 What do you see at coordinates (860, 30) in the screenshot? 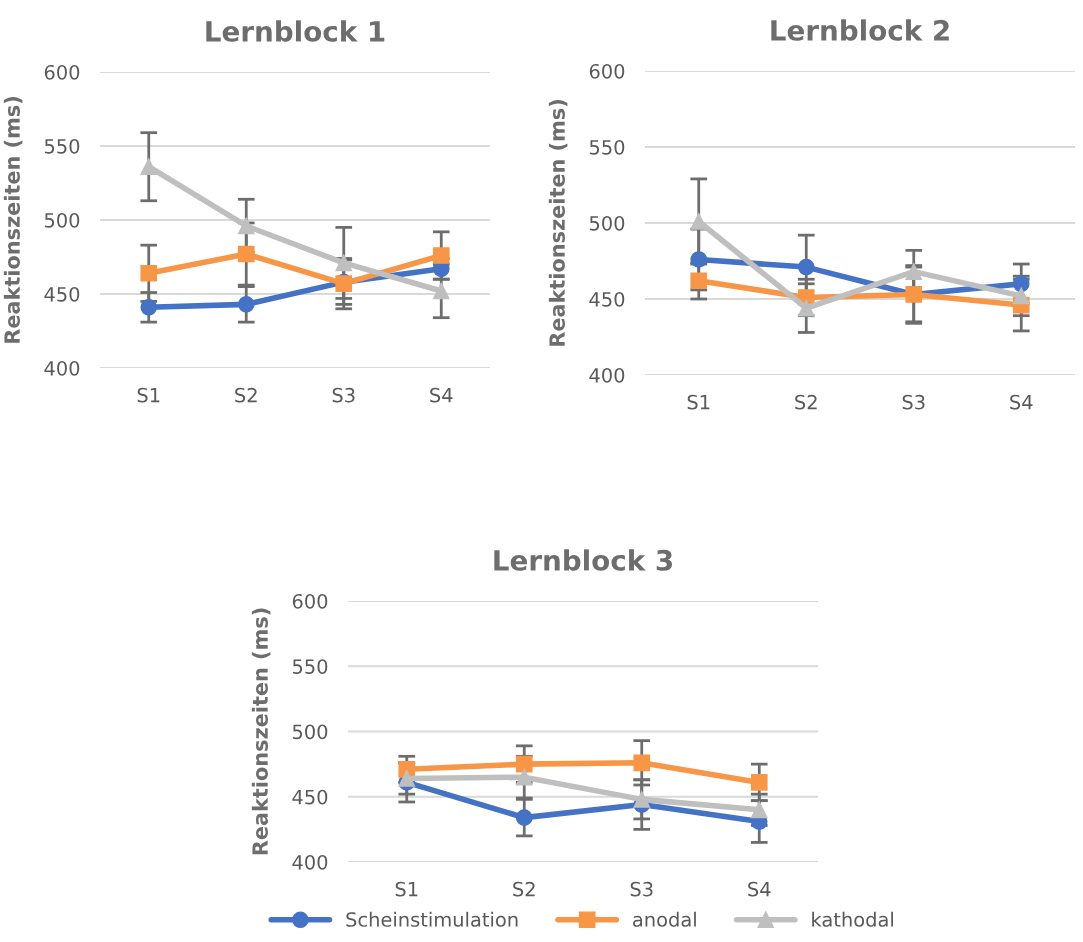
I see `chart-title: Lernblock 2` at bounding box center [860, 30].